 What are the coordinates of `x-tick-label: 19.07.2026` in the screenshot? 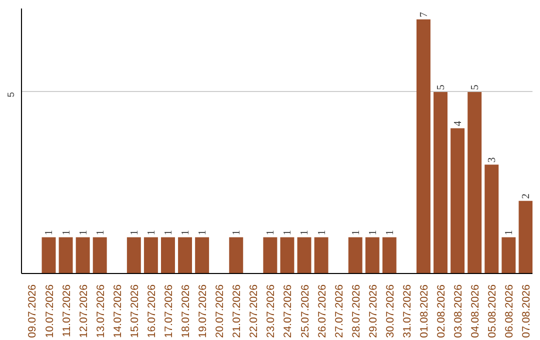 It's located at (203, 311).